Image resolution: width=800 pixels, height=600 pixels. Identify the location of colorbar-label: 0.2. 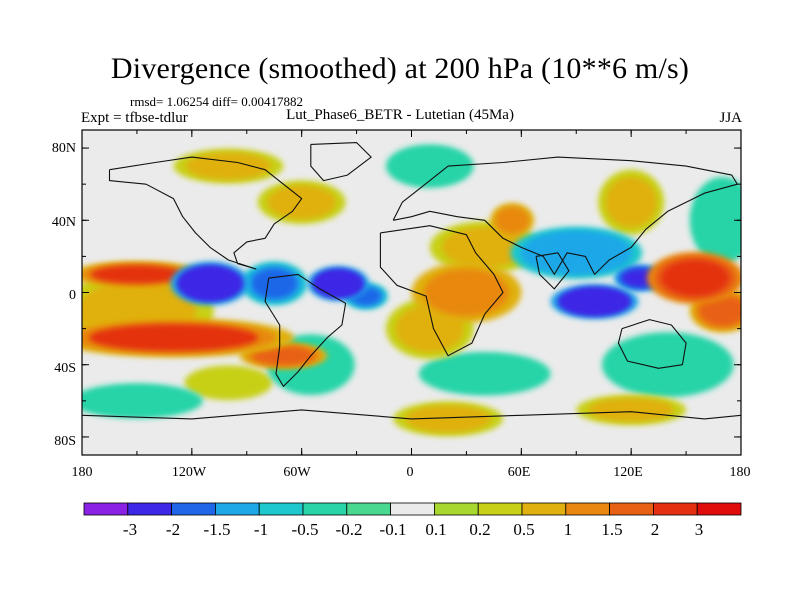
(480, 529).